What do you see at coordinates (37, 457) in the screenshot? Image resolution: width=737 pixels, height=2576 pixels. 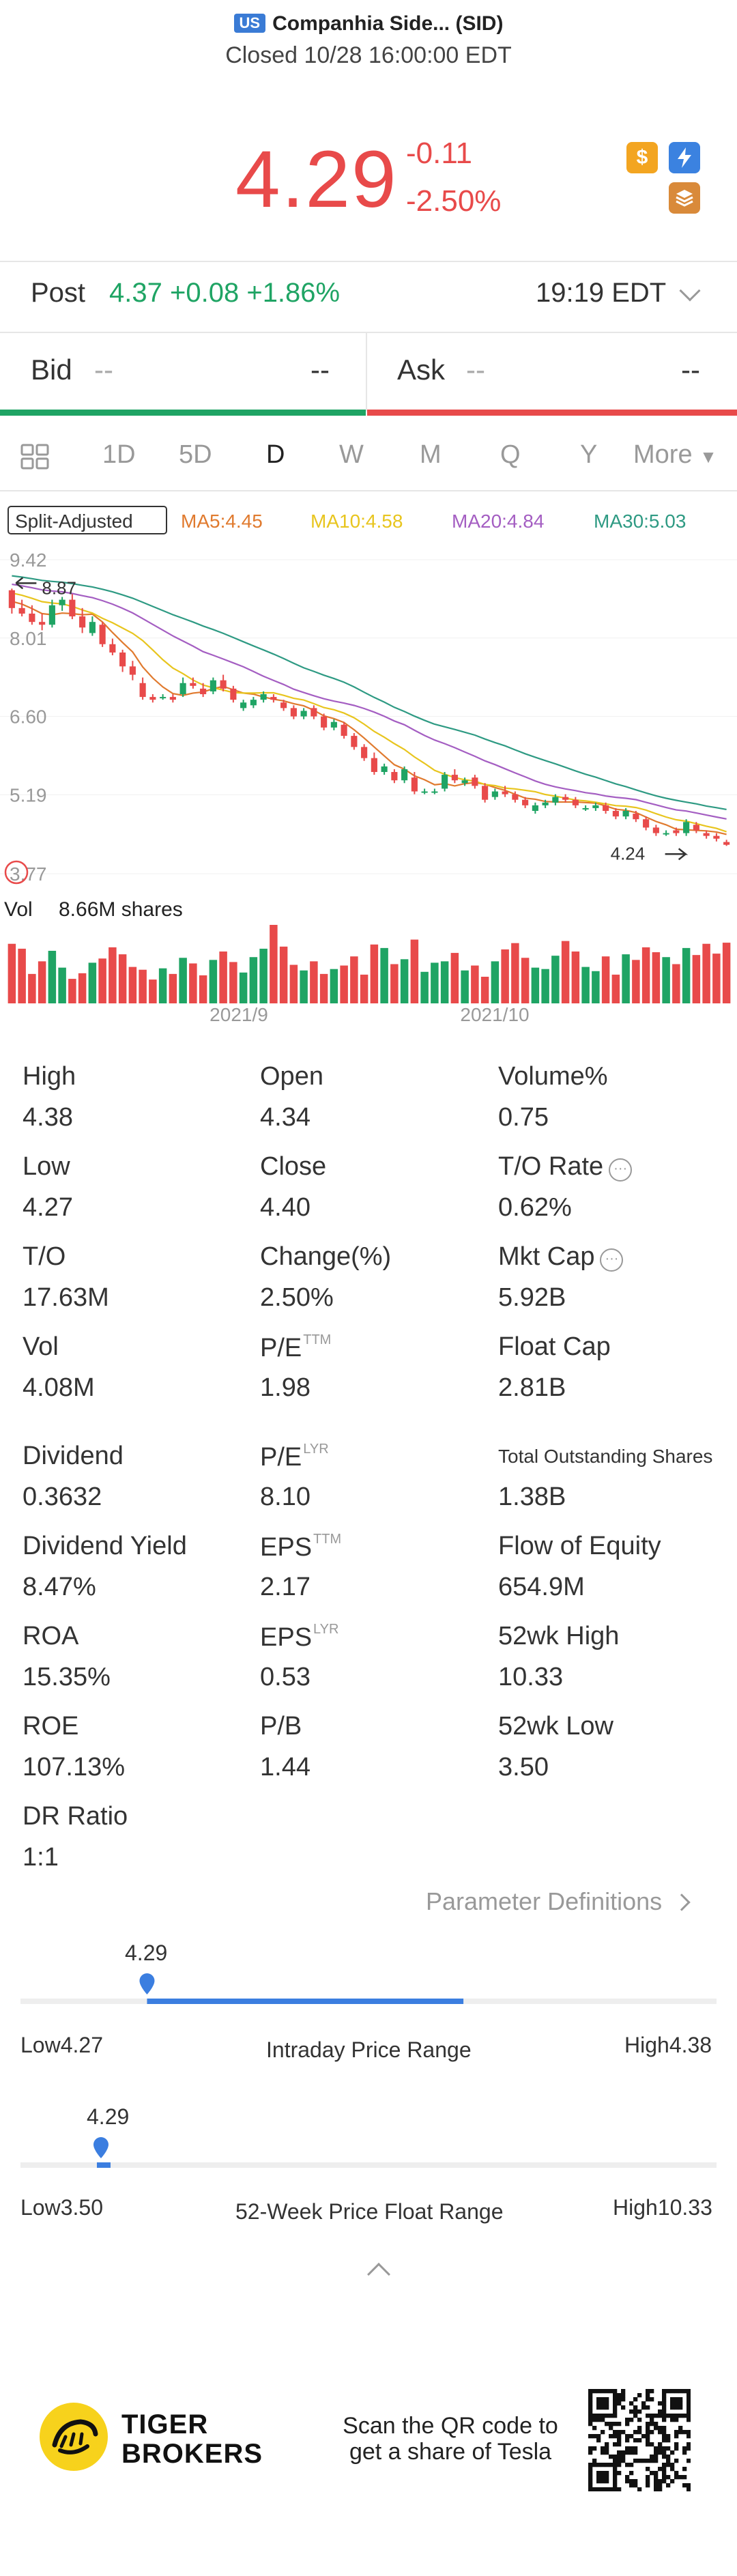 I see `layout-grid-icon` at bounding box center [37, 457].